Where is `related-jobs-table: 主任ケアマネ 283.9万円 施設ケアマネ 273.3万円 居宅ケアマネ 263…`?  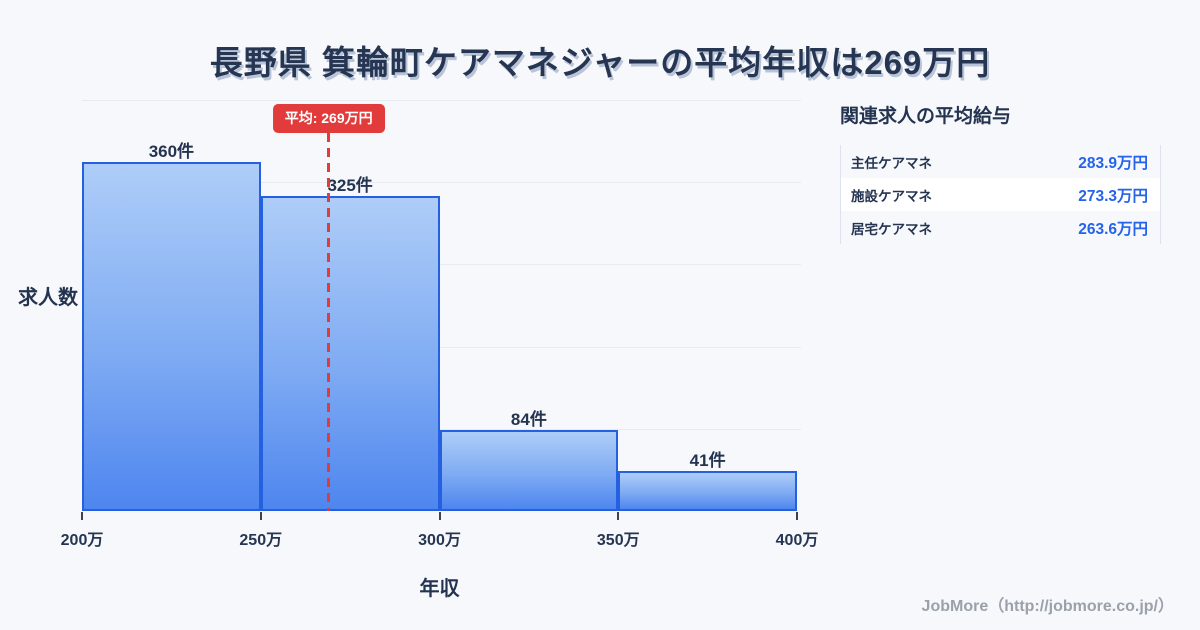 related-jobs-table: 主任ケアマネ 283.9万円 施設ケアマネ 273.3万円 居宅ケアマネ 263… is located at coordinates (1000, 194).